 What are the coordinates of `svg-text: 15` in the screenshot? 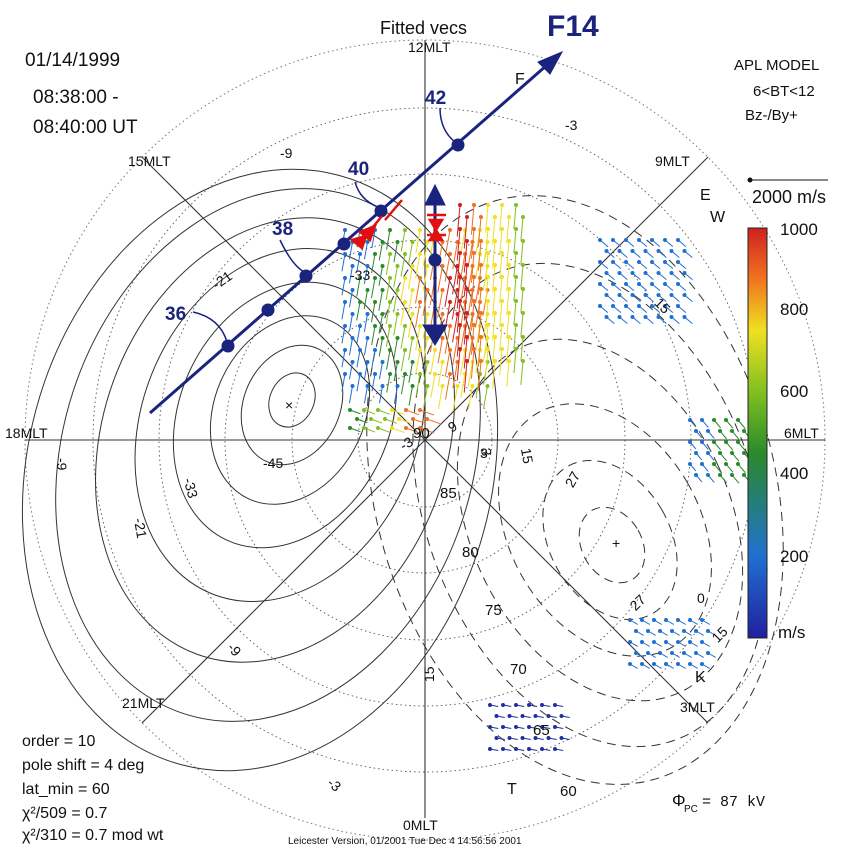 It's located at (429, 674).